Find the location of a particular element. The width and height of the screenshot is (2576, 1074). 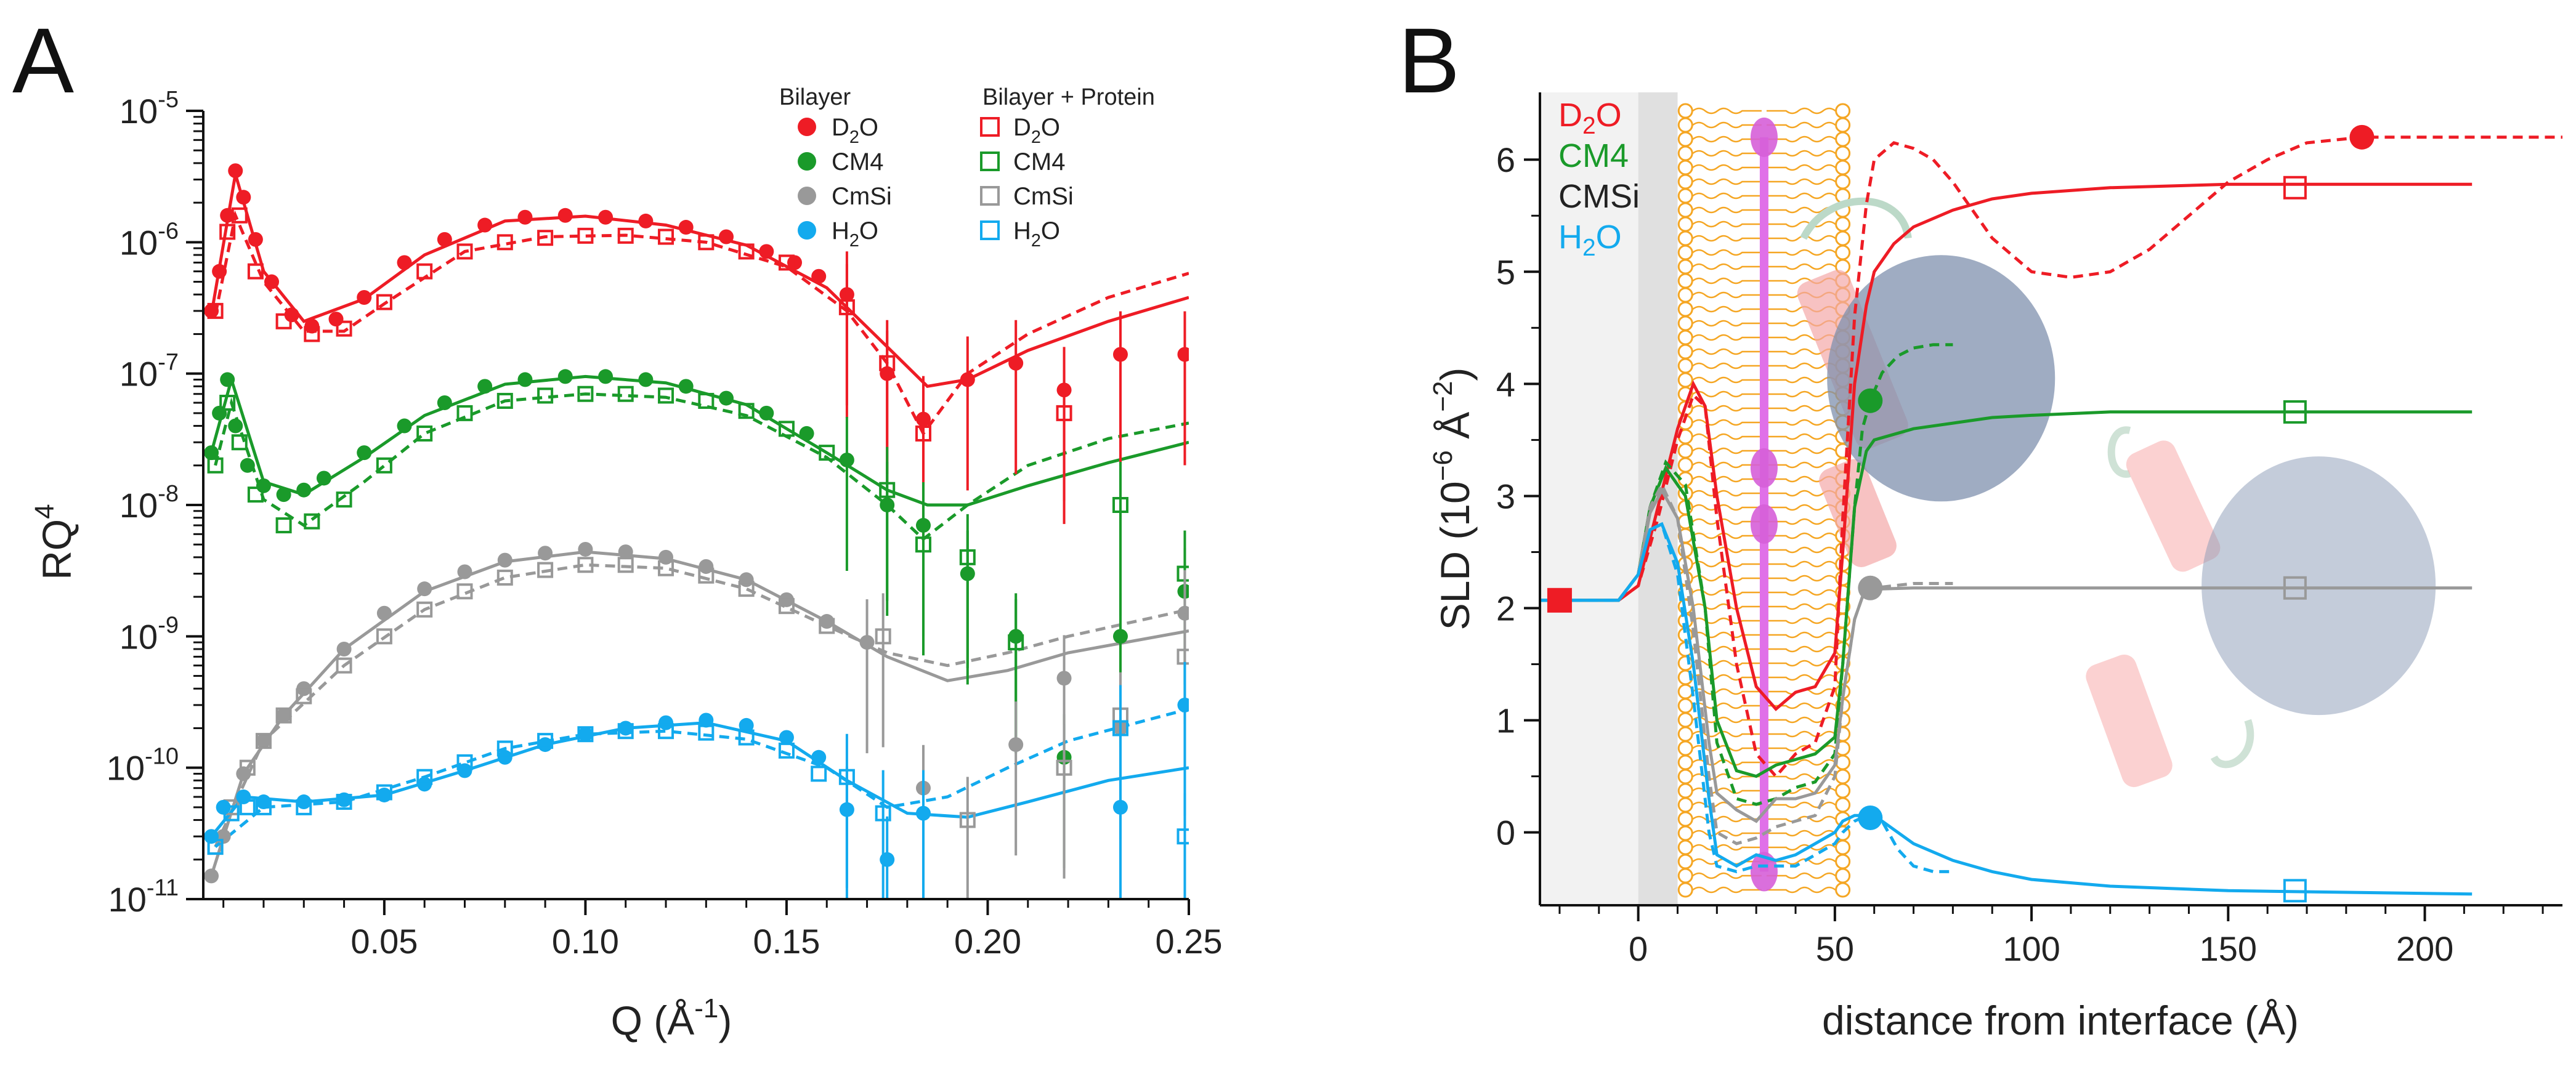

legend-marker-bilayer is located at coordinates (807, 127).